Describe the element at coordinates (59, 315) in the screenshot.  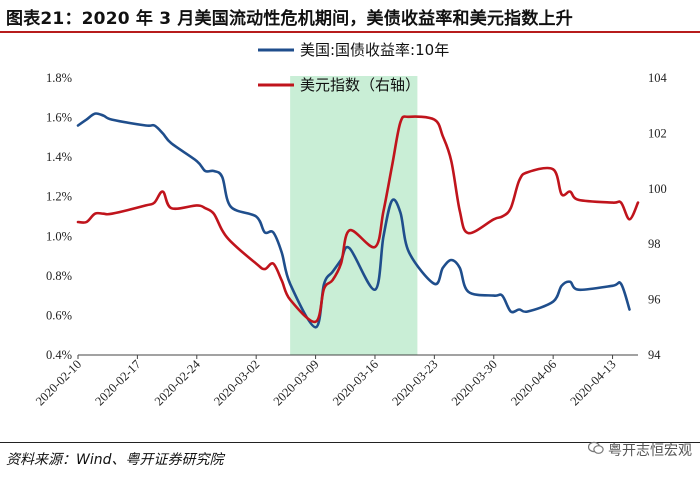
I see `left-tick-label: 0.6%` at that location.